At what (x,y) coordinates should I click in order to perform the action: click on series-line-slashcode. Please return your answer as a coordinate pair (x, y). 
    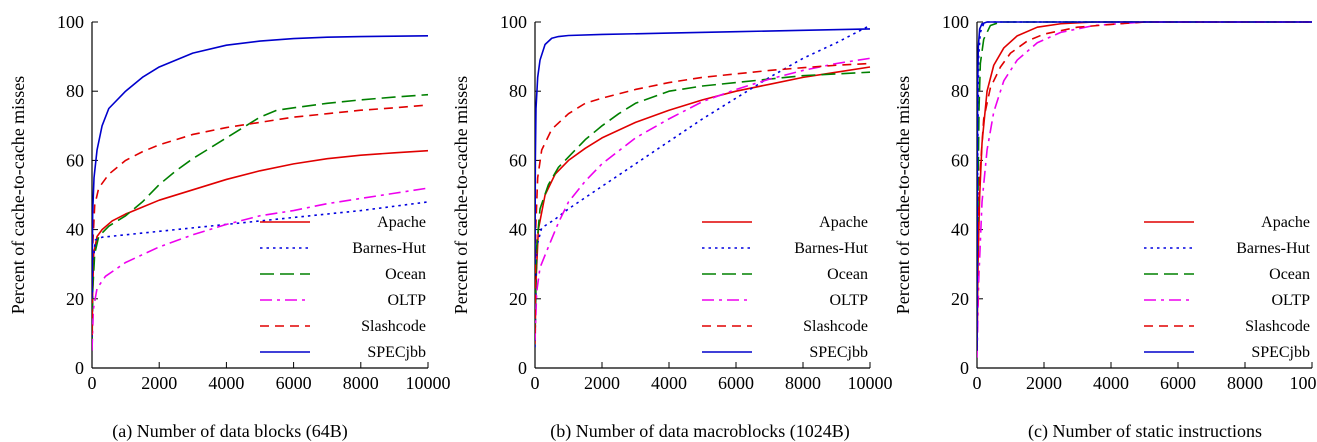
    Looking at the image, I should click on (260, 219).